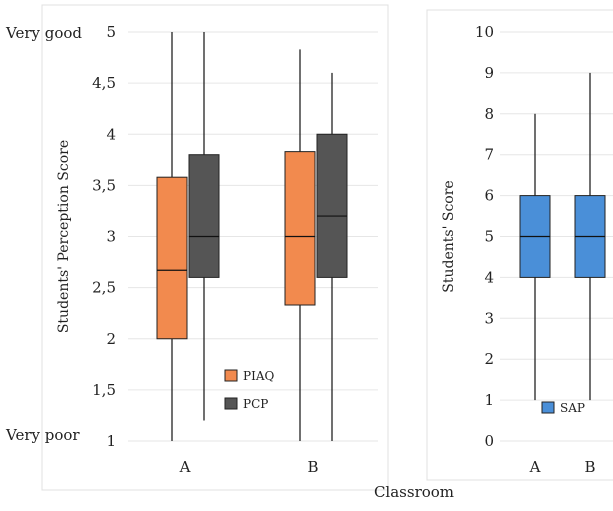 The image size is (613, 511). What do you see at coordinates (104, 185) in the screenshot?
I see `y-tick-label: 3,5` at bounding box center [104, 185].